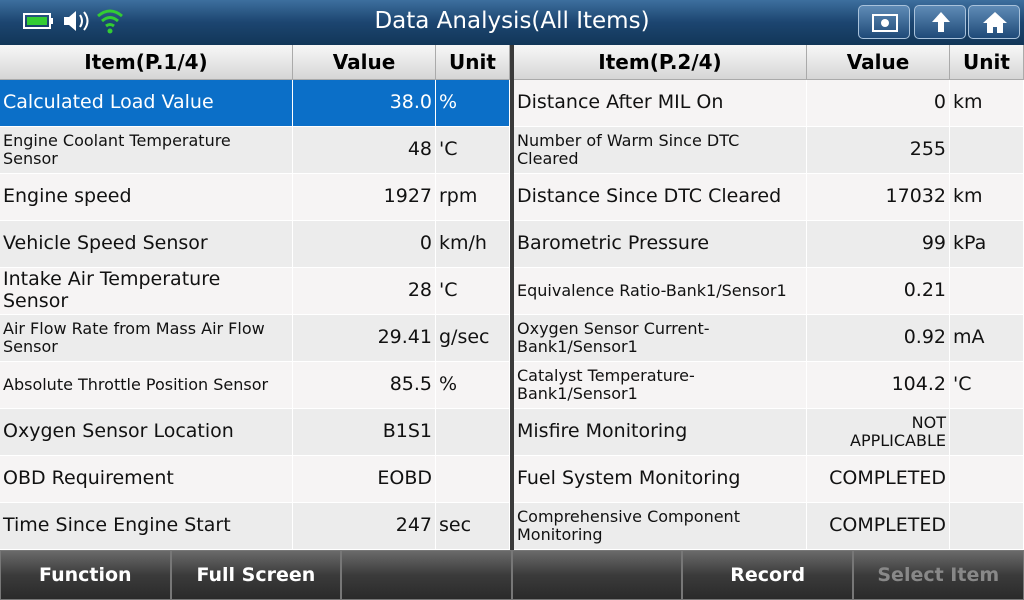 The height and width of the screenshot is (600, 1024). Describe the element at coordinates (628, 525) in the screenshot. I see `item-text: Comprehensive Component Monitoring` at that location.